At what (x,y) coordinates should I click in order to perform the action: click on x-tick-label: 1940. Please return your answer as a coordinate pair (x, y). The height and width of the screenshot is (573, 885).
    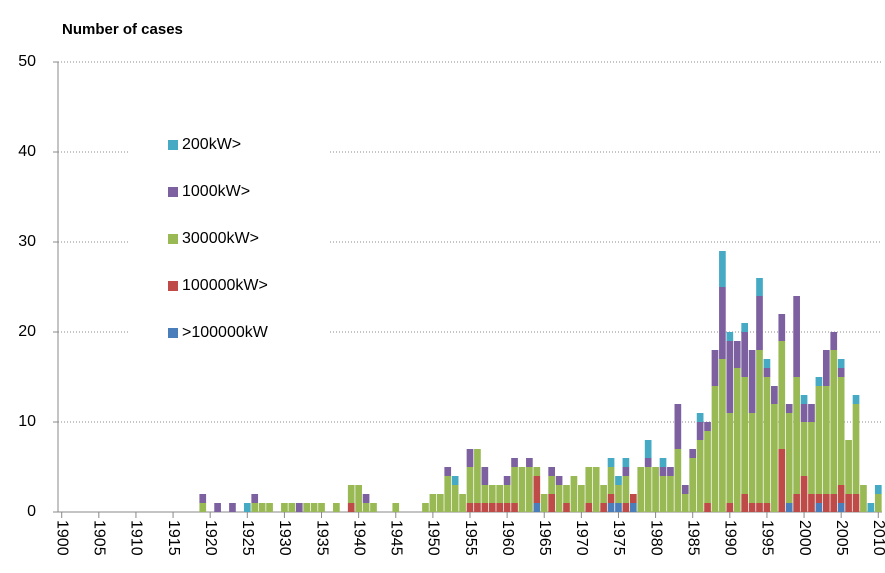
    Looking at the image, I should click on (358, 538).